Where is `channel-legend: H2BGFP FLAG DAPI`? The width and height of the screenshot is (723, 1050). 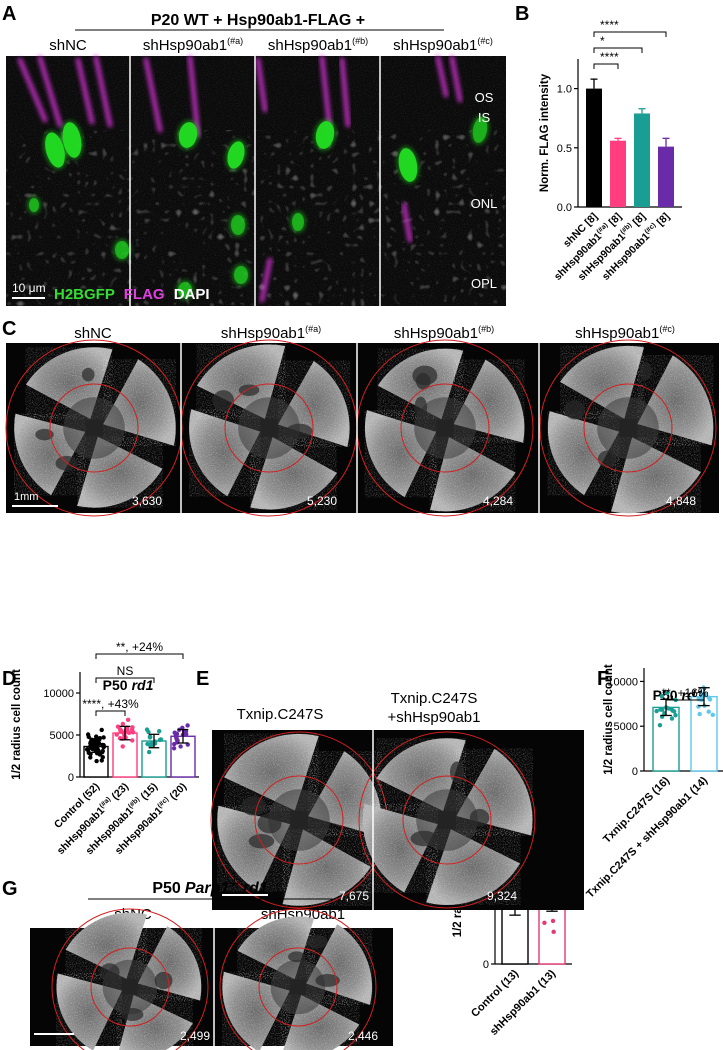 channel-legend: H2BGFP FLAG DAPI is located at coordinates (132, 294).